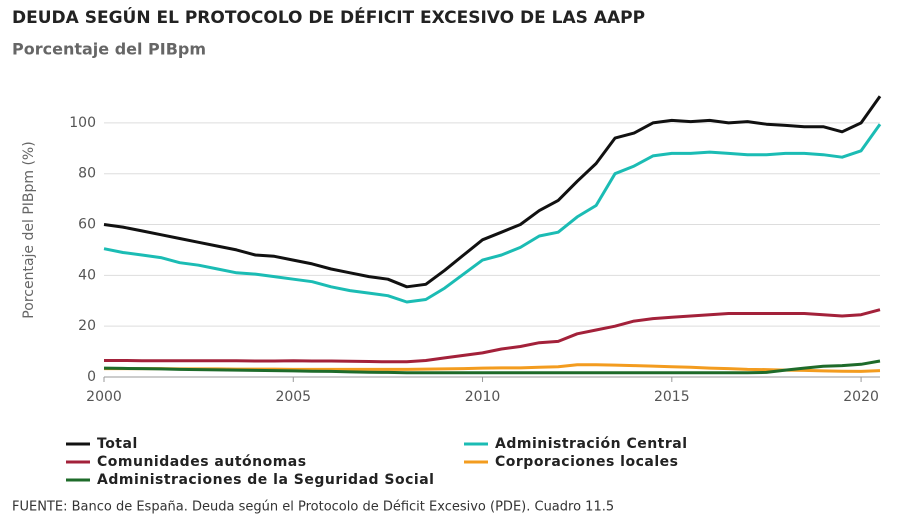  What do you see at coordinates (202, 462) in the screenshot?
I see `legend-label: Comunidades autónomas` at bounding box center [202, 462].